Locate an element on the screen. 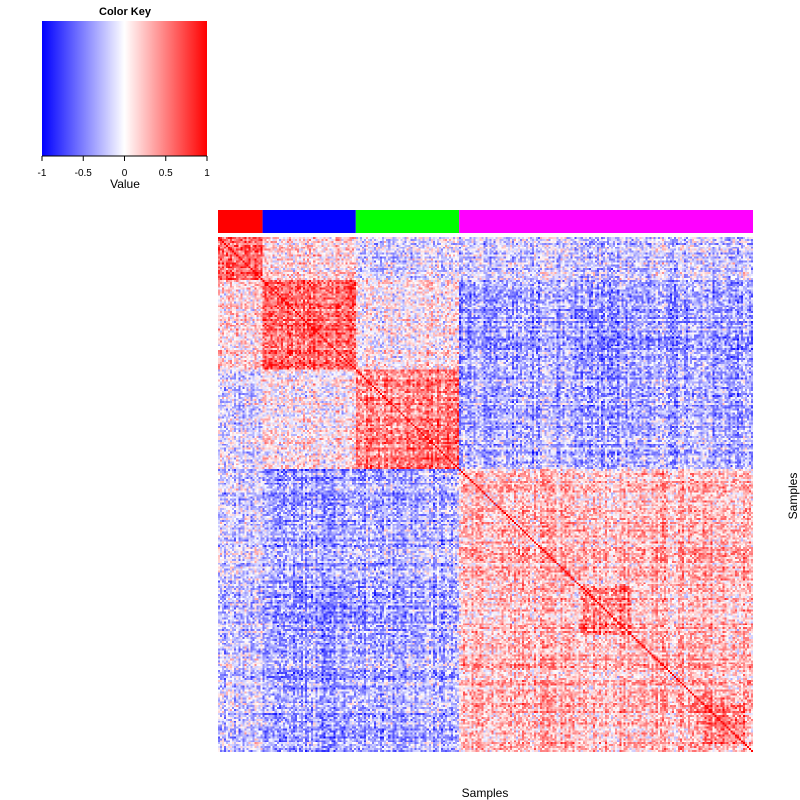 The width and height of the screenshot is (800, 800). color-key-xlabel: Value is located at coordinates (125, 184).